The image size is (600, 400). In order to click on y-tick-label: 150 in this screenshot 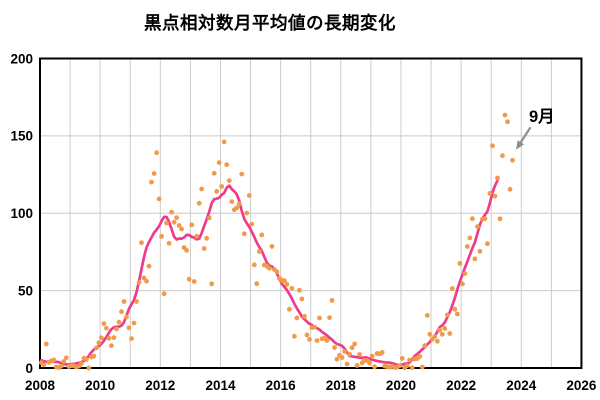, I will do `click(21, 136)`.